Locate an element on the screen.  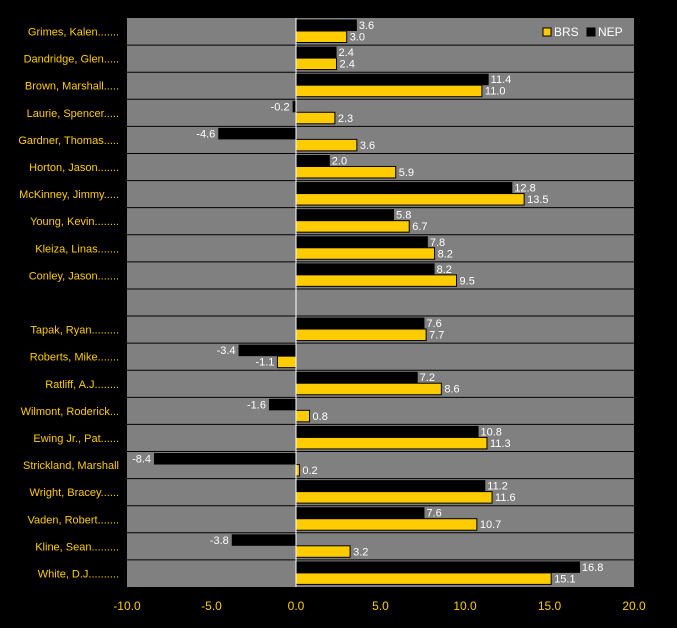
legend-swatch-brs is located at coordinates (547, 32).